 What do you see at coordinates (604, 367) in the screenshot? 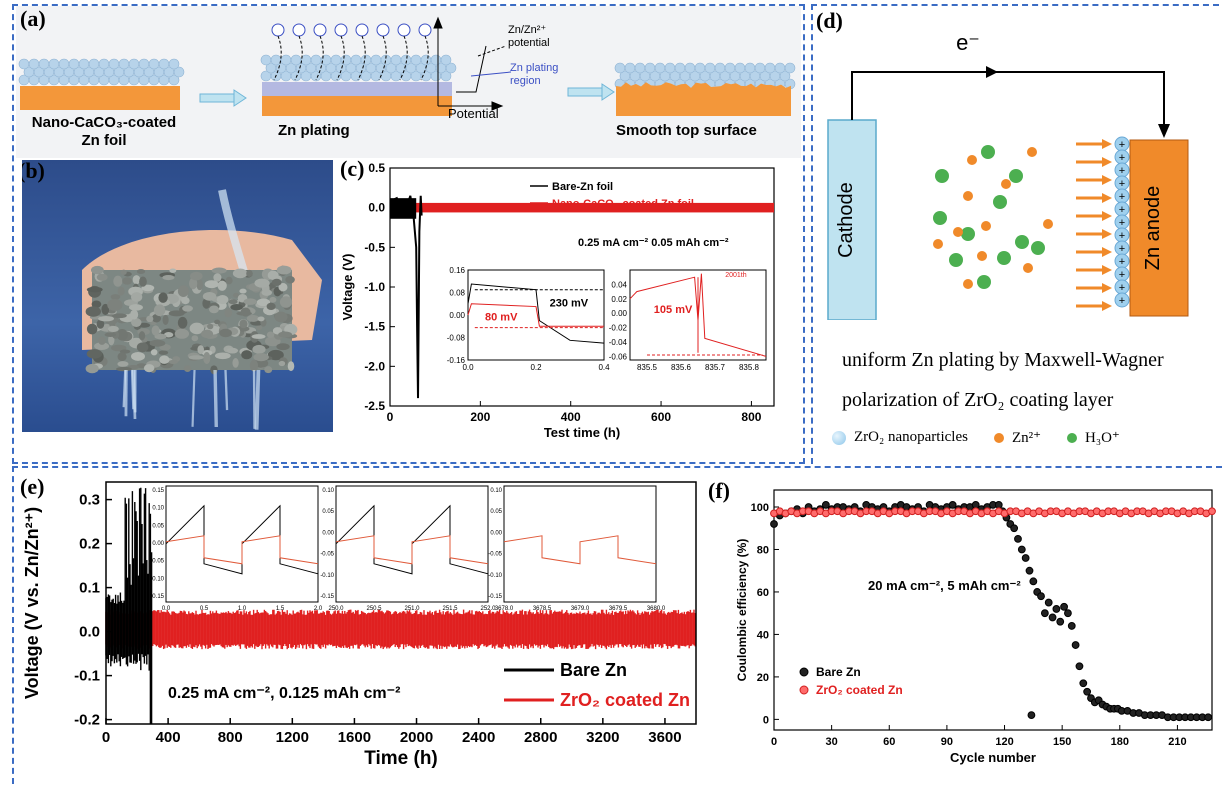
I see `inset-x-tick: 0.4` at bounding box center [604, 367].